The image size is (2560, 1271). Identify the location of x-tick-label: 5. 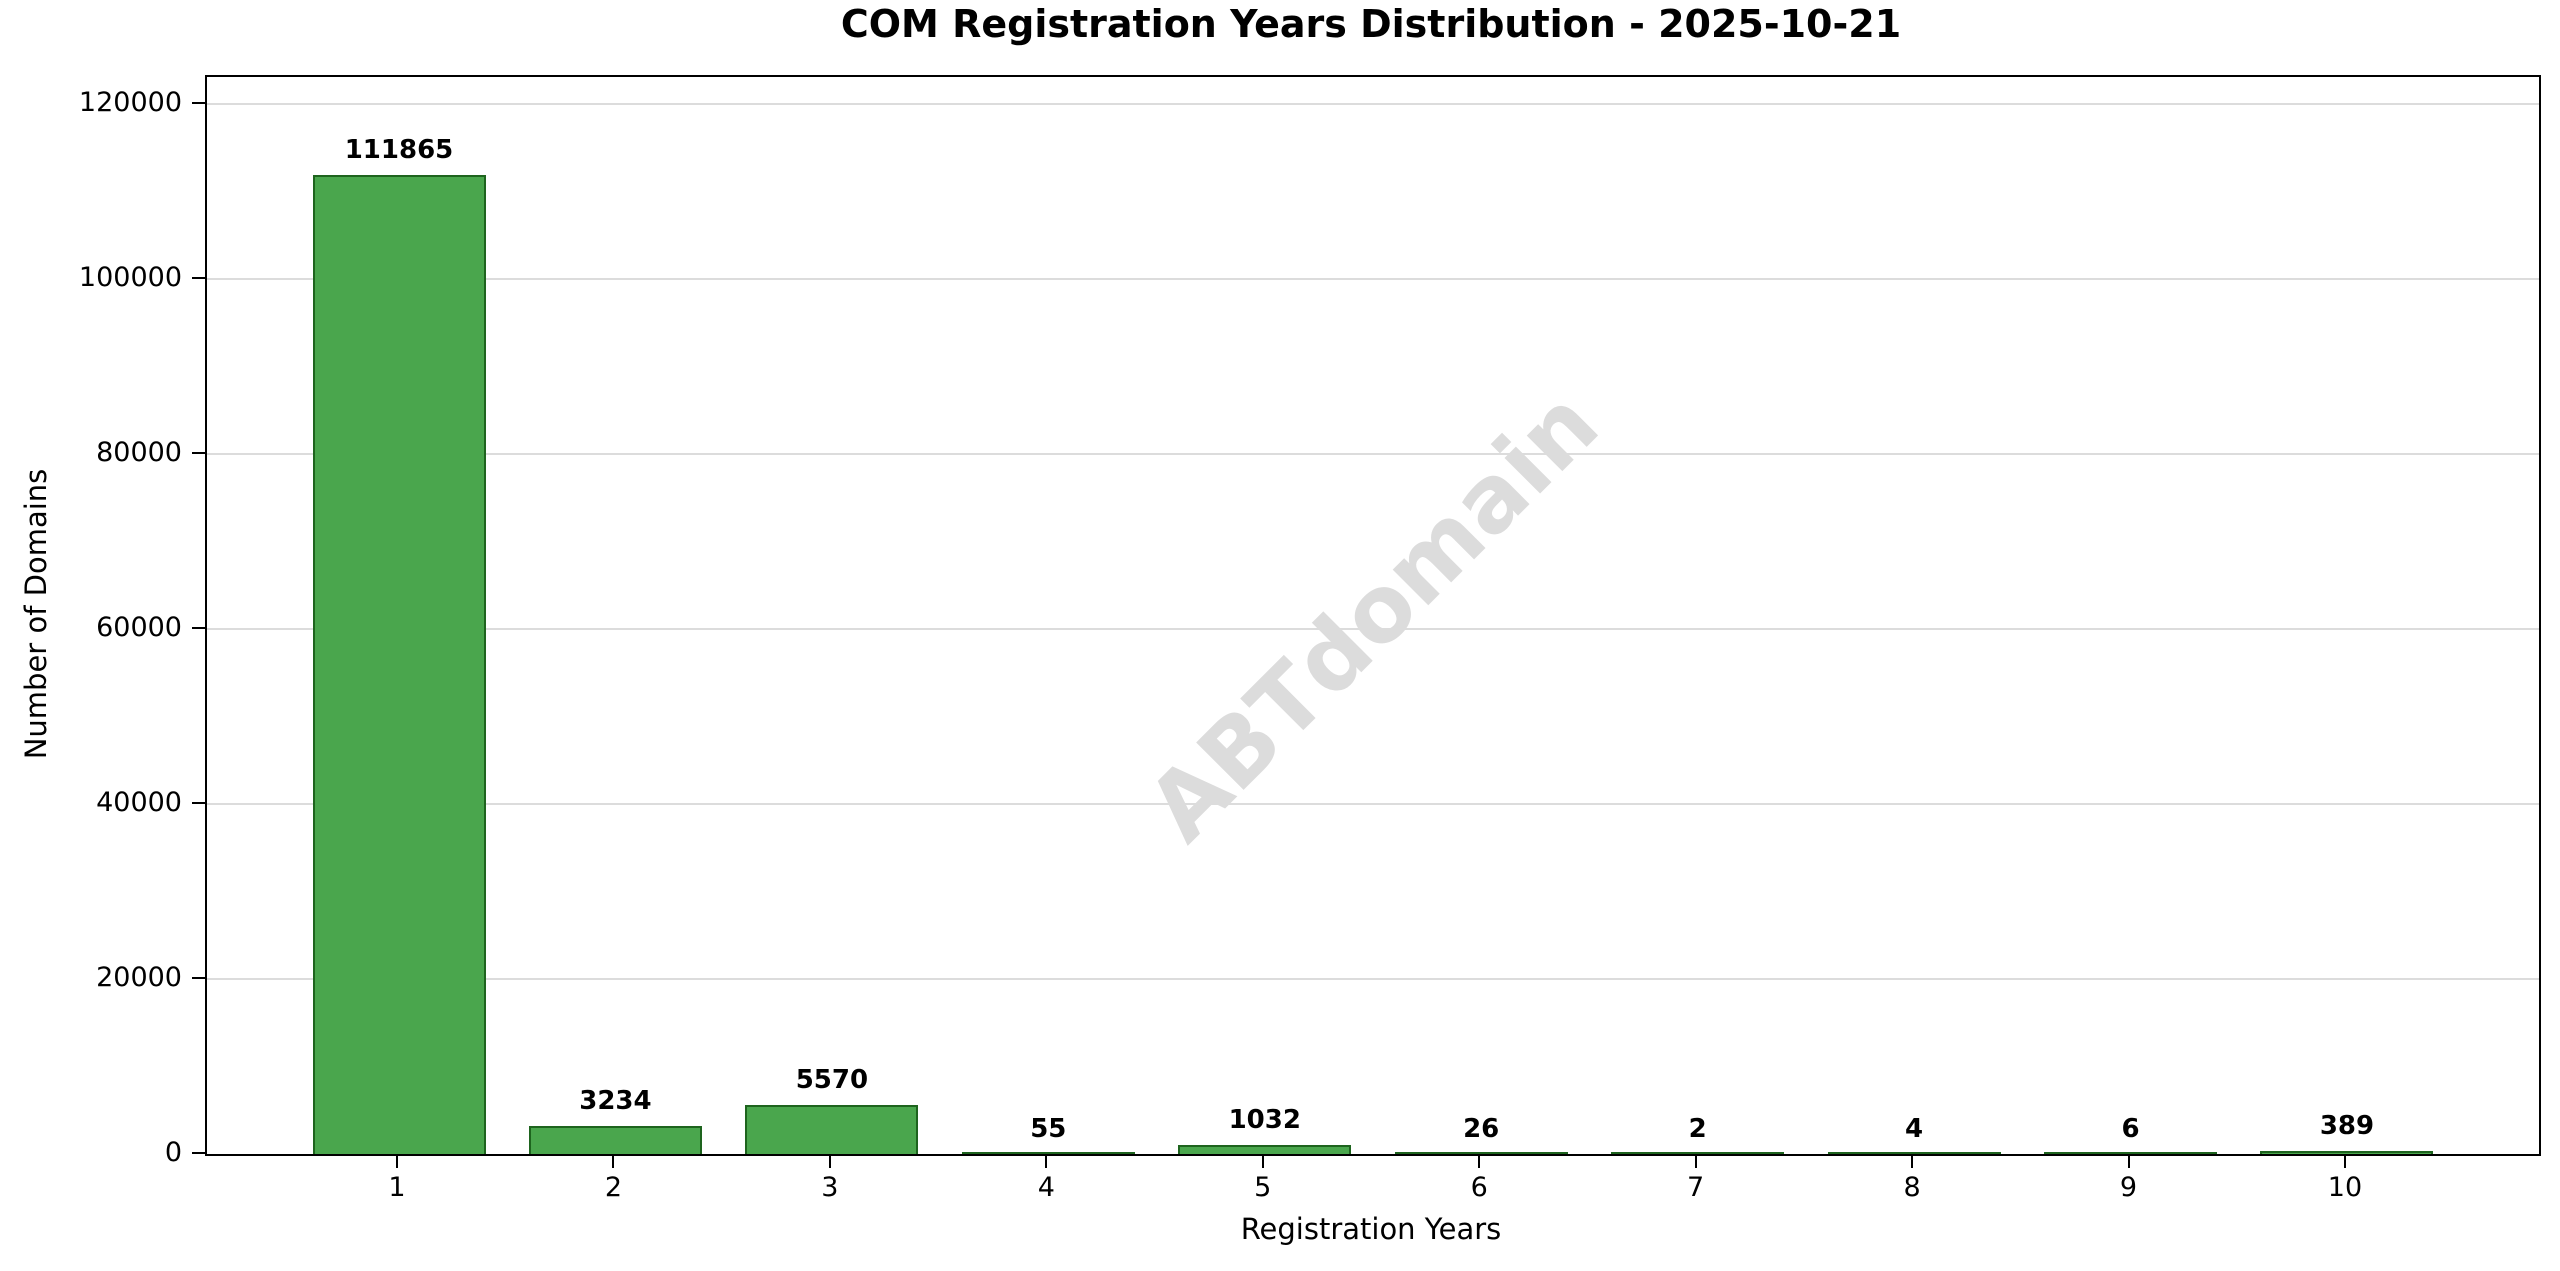
(1263, 1187).